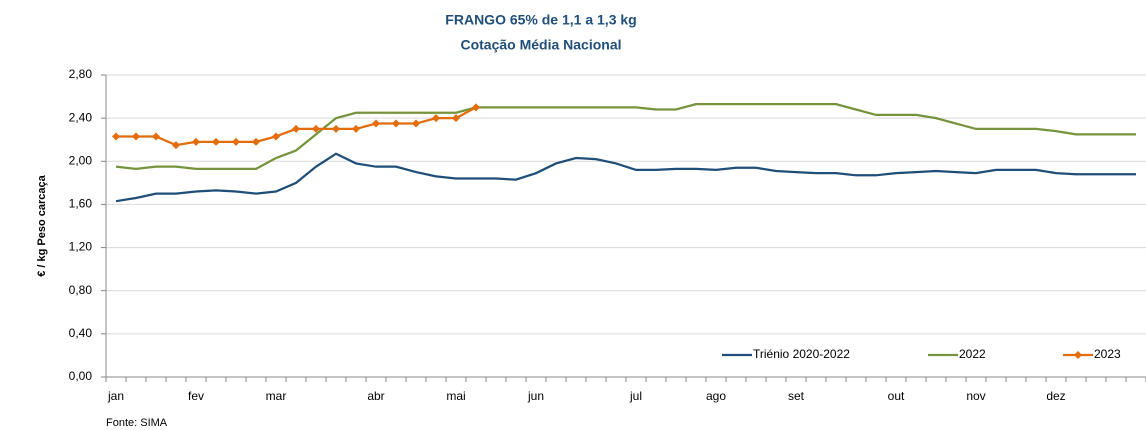 This screenshot has width=1146, height=430. Describe the element at coordinates (276, 396) in the screenshot. I see `x-tick-label: mar` at that location.